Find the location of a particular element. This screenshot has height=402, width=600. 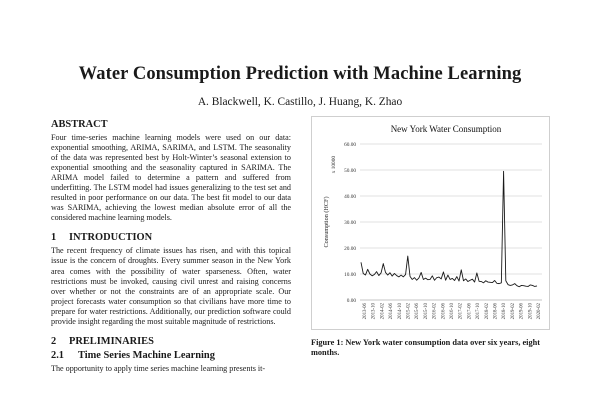

y-tick-label: 20.00 is located at coordinates (350, 249).